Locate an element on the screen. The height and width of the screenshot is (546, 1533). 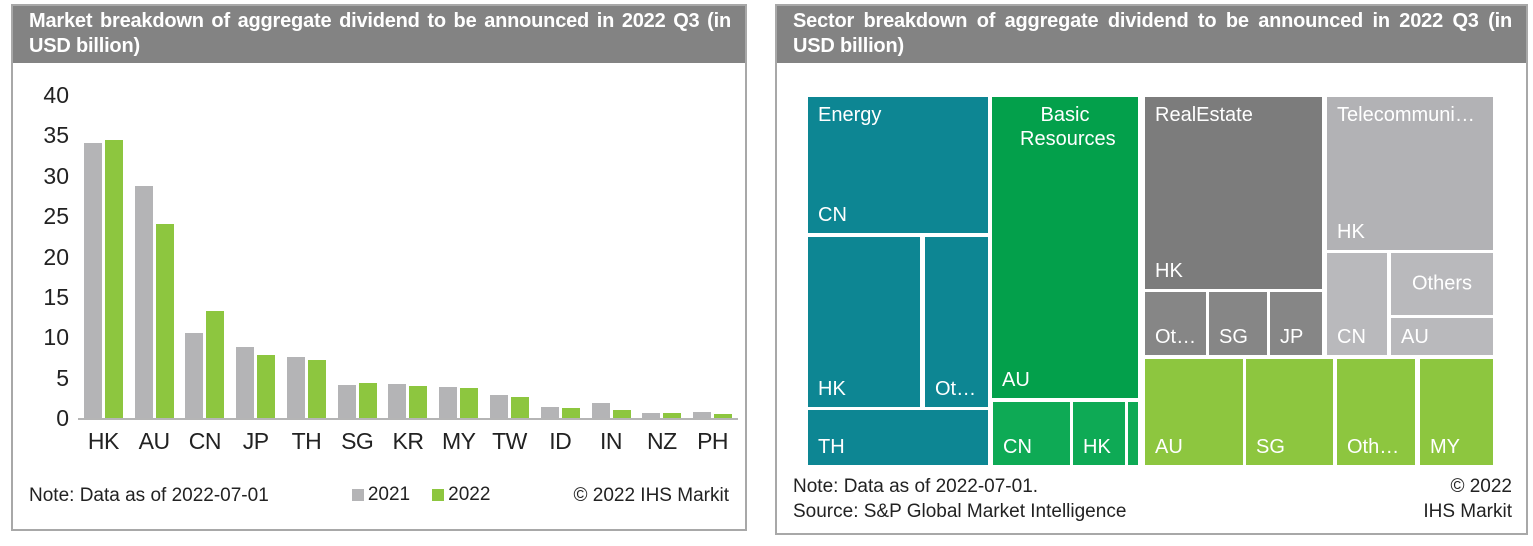
bar-2022-sg is located at coordinates (367, 400).